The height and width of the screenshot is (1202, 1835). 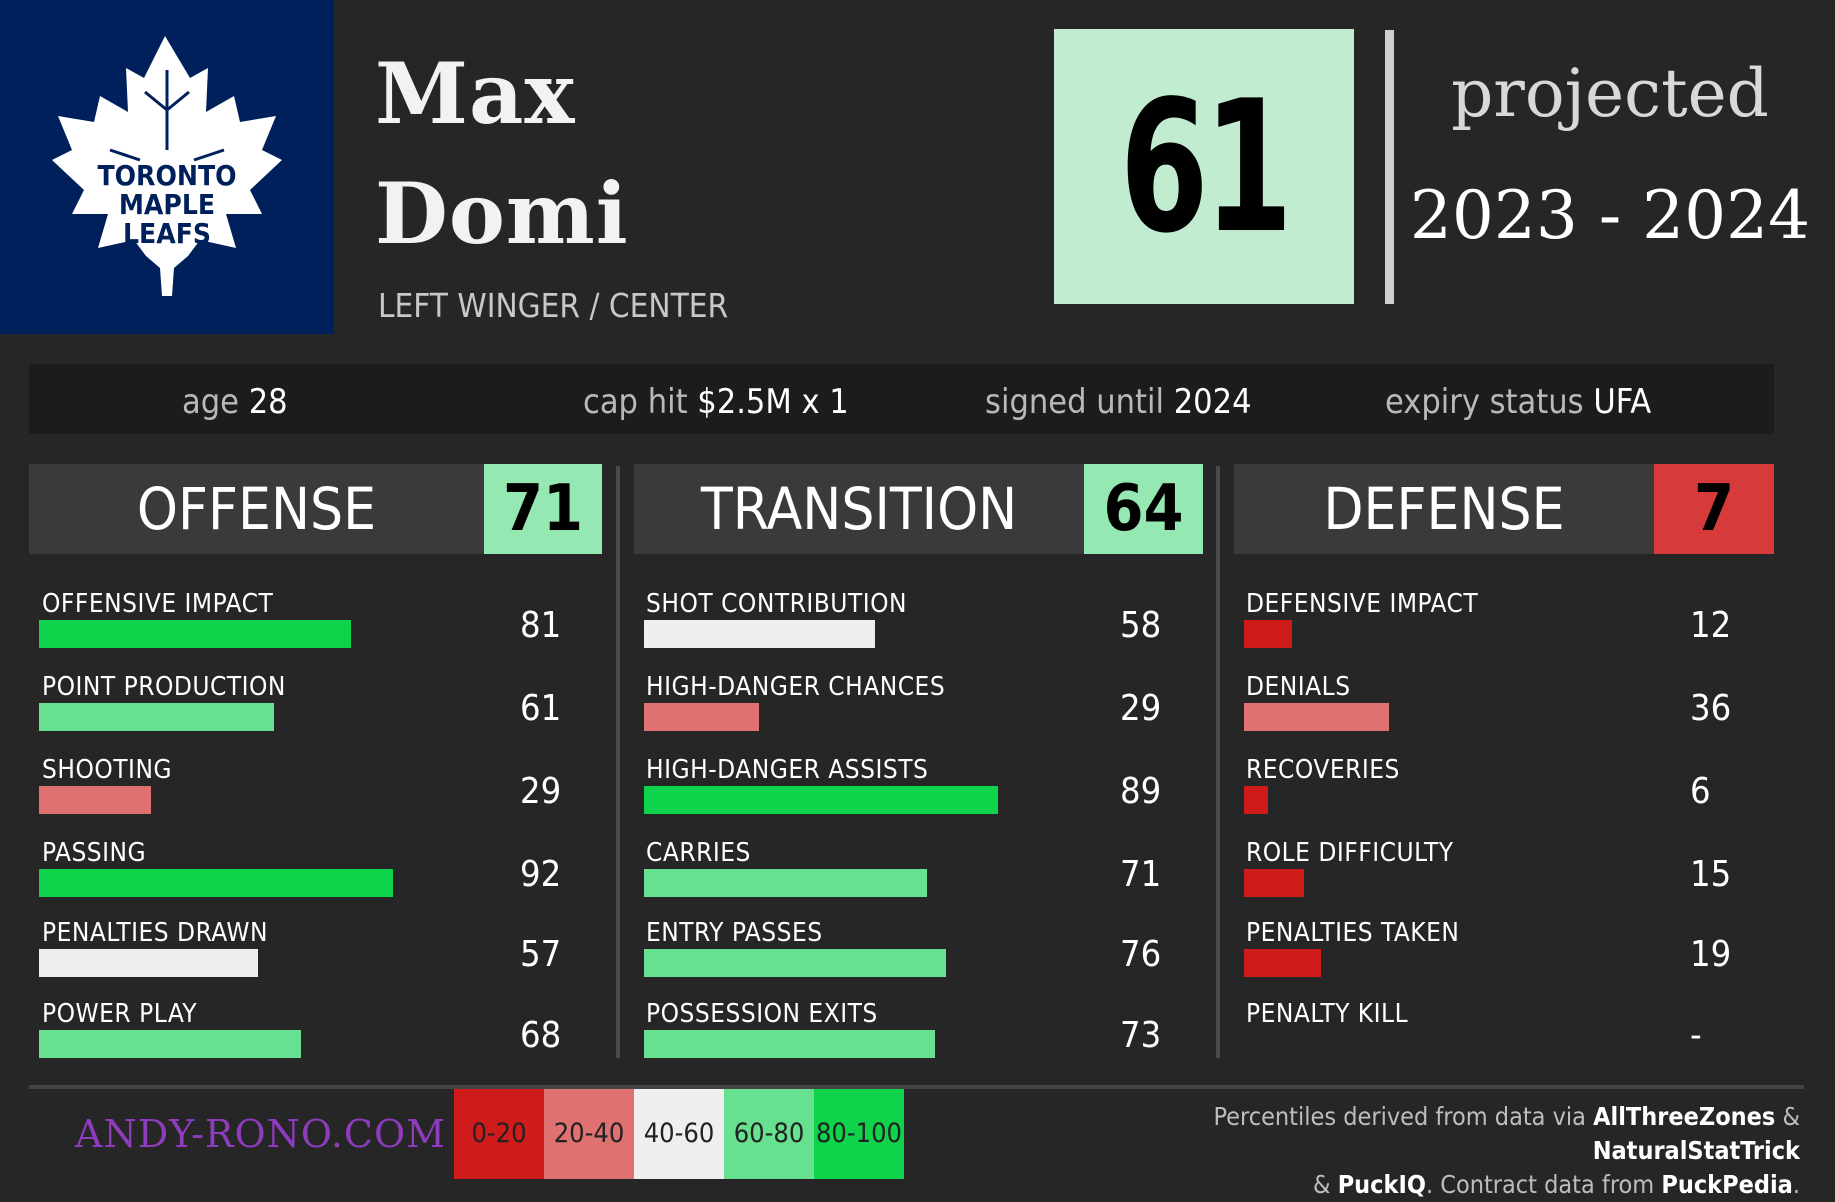 I want to click on category-title: TRANSITION, so click(x=859, y=509).